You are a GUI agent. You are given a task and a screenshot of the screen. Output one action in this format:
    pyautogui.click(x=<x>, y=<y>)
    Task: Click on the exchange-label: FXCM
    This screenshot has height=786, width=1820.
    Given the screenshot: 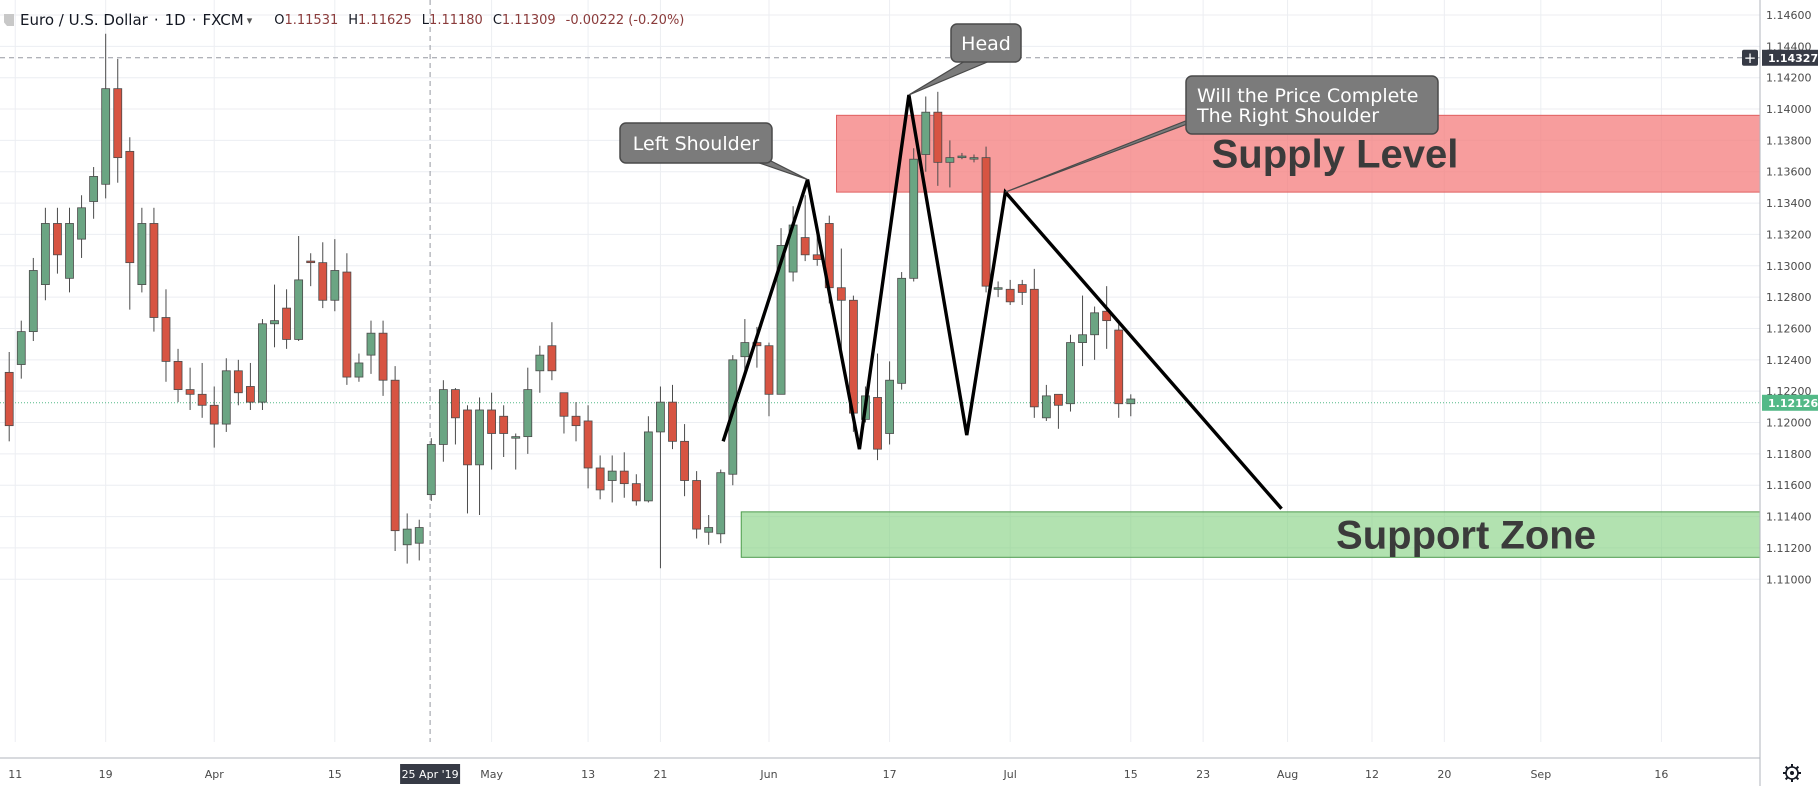 What is the action you would take?
    pyautogui.click(x=223, y=20)
    